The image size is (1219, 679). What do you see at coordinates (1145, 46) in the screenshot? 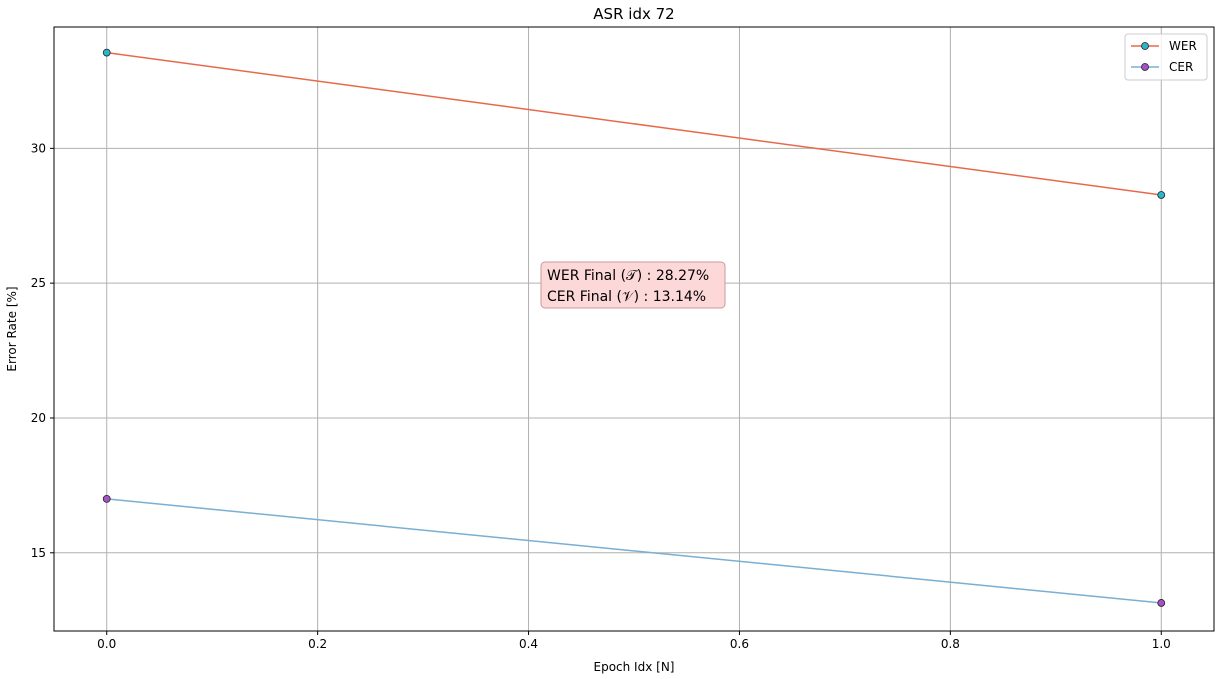
I see `legend-wer-marker` at bounding box center [1145, 46].